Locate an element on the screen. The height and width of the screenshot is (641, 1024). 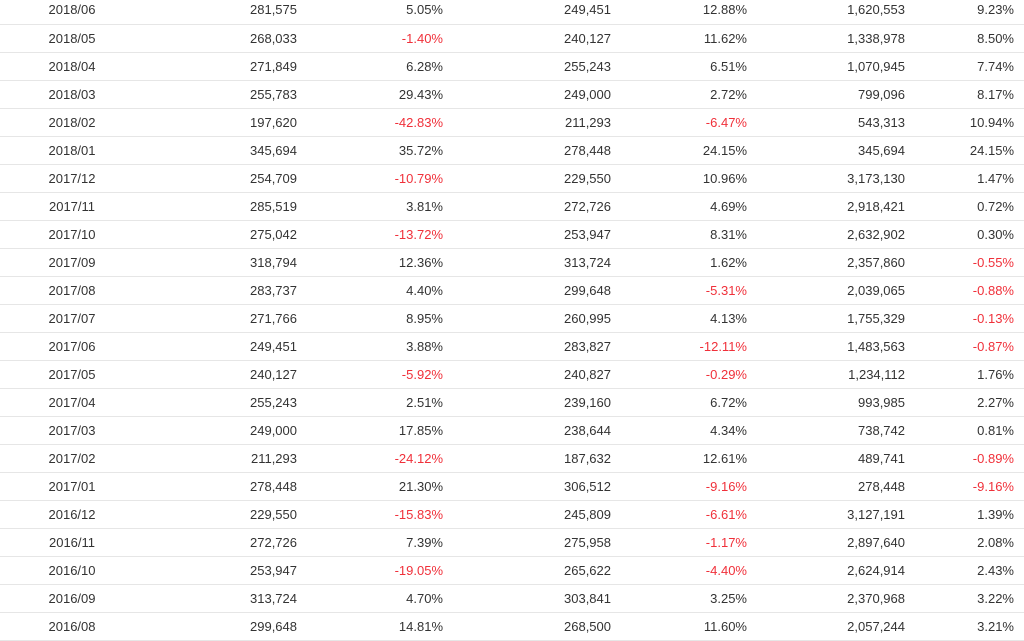
value-a-cell: 278,448 is located at coordinates (273, 486).